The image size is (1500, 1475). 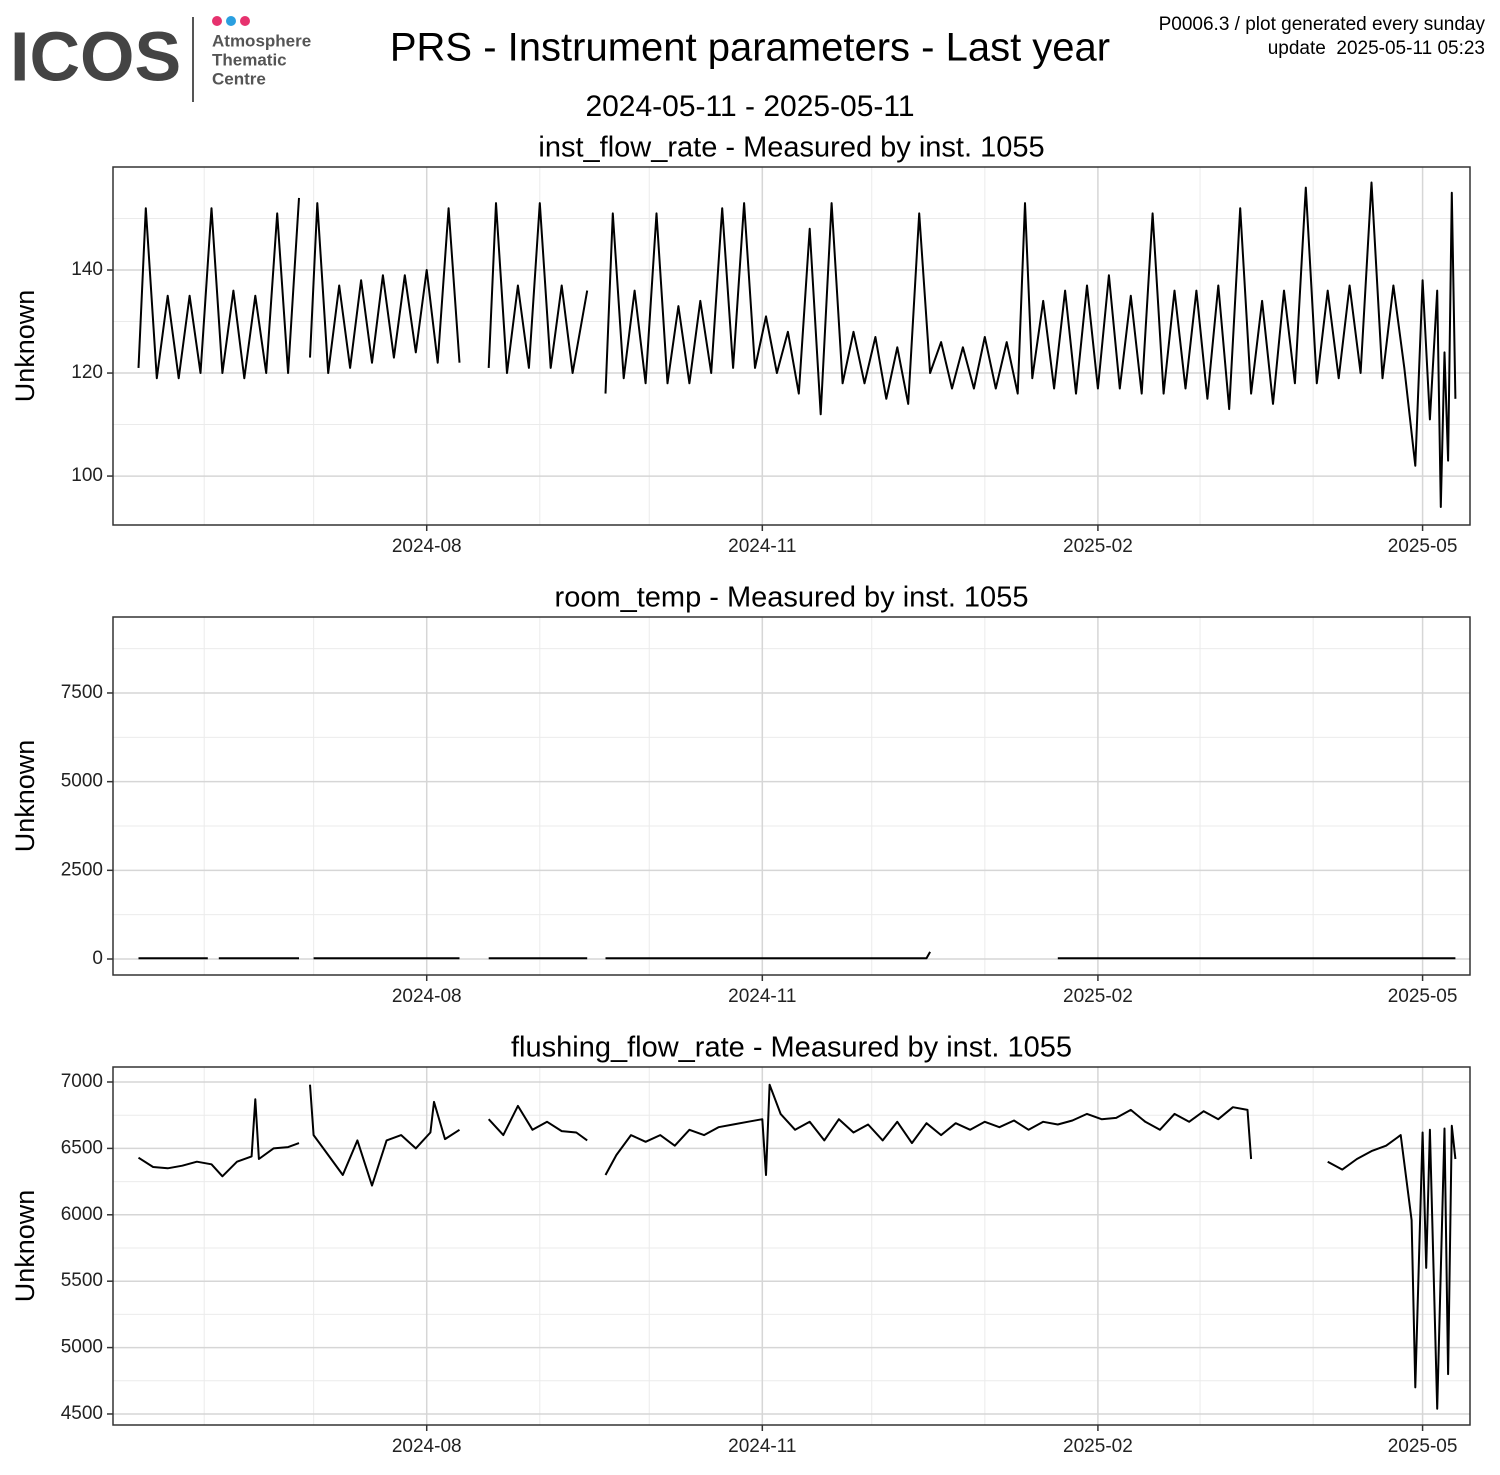 I want to click on y-tick-label: 4500, so click(x=82, y=1413).